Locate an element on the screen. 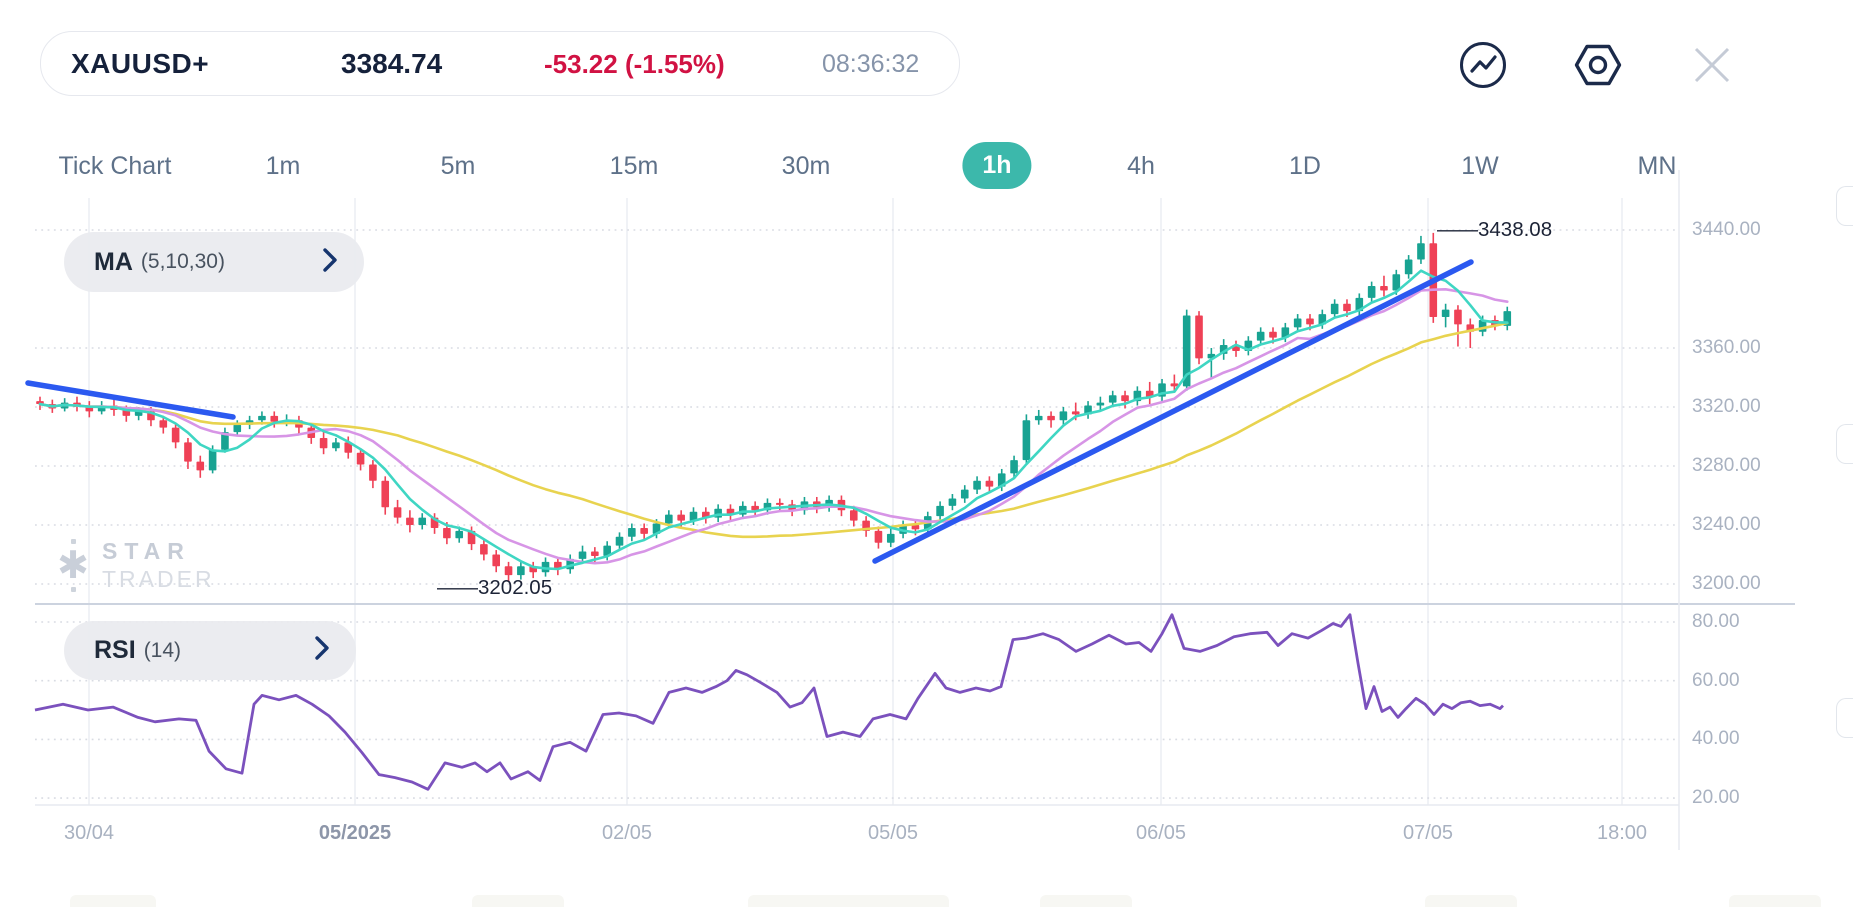 This screenshot has height=907, width=1853. chevron-right-icon is located at coordinates (322, 650).